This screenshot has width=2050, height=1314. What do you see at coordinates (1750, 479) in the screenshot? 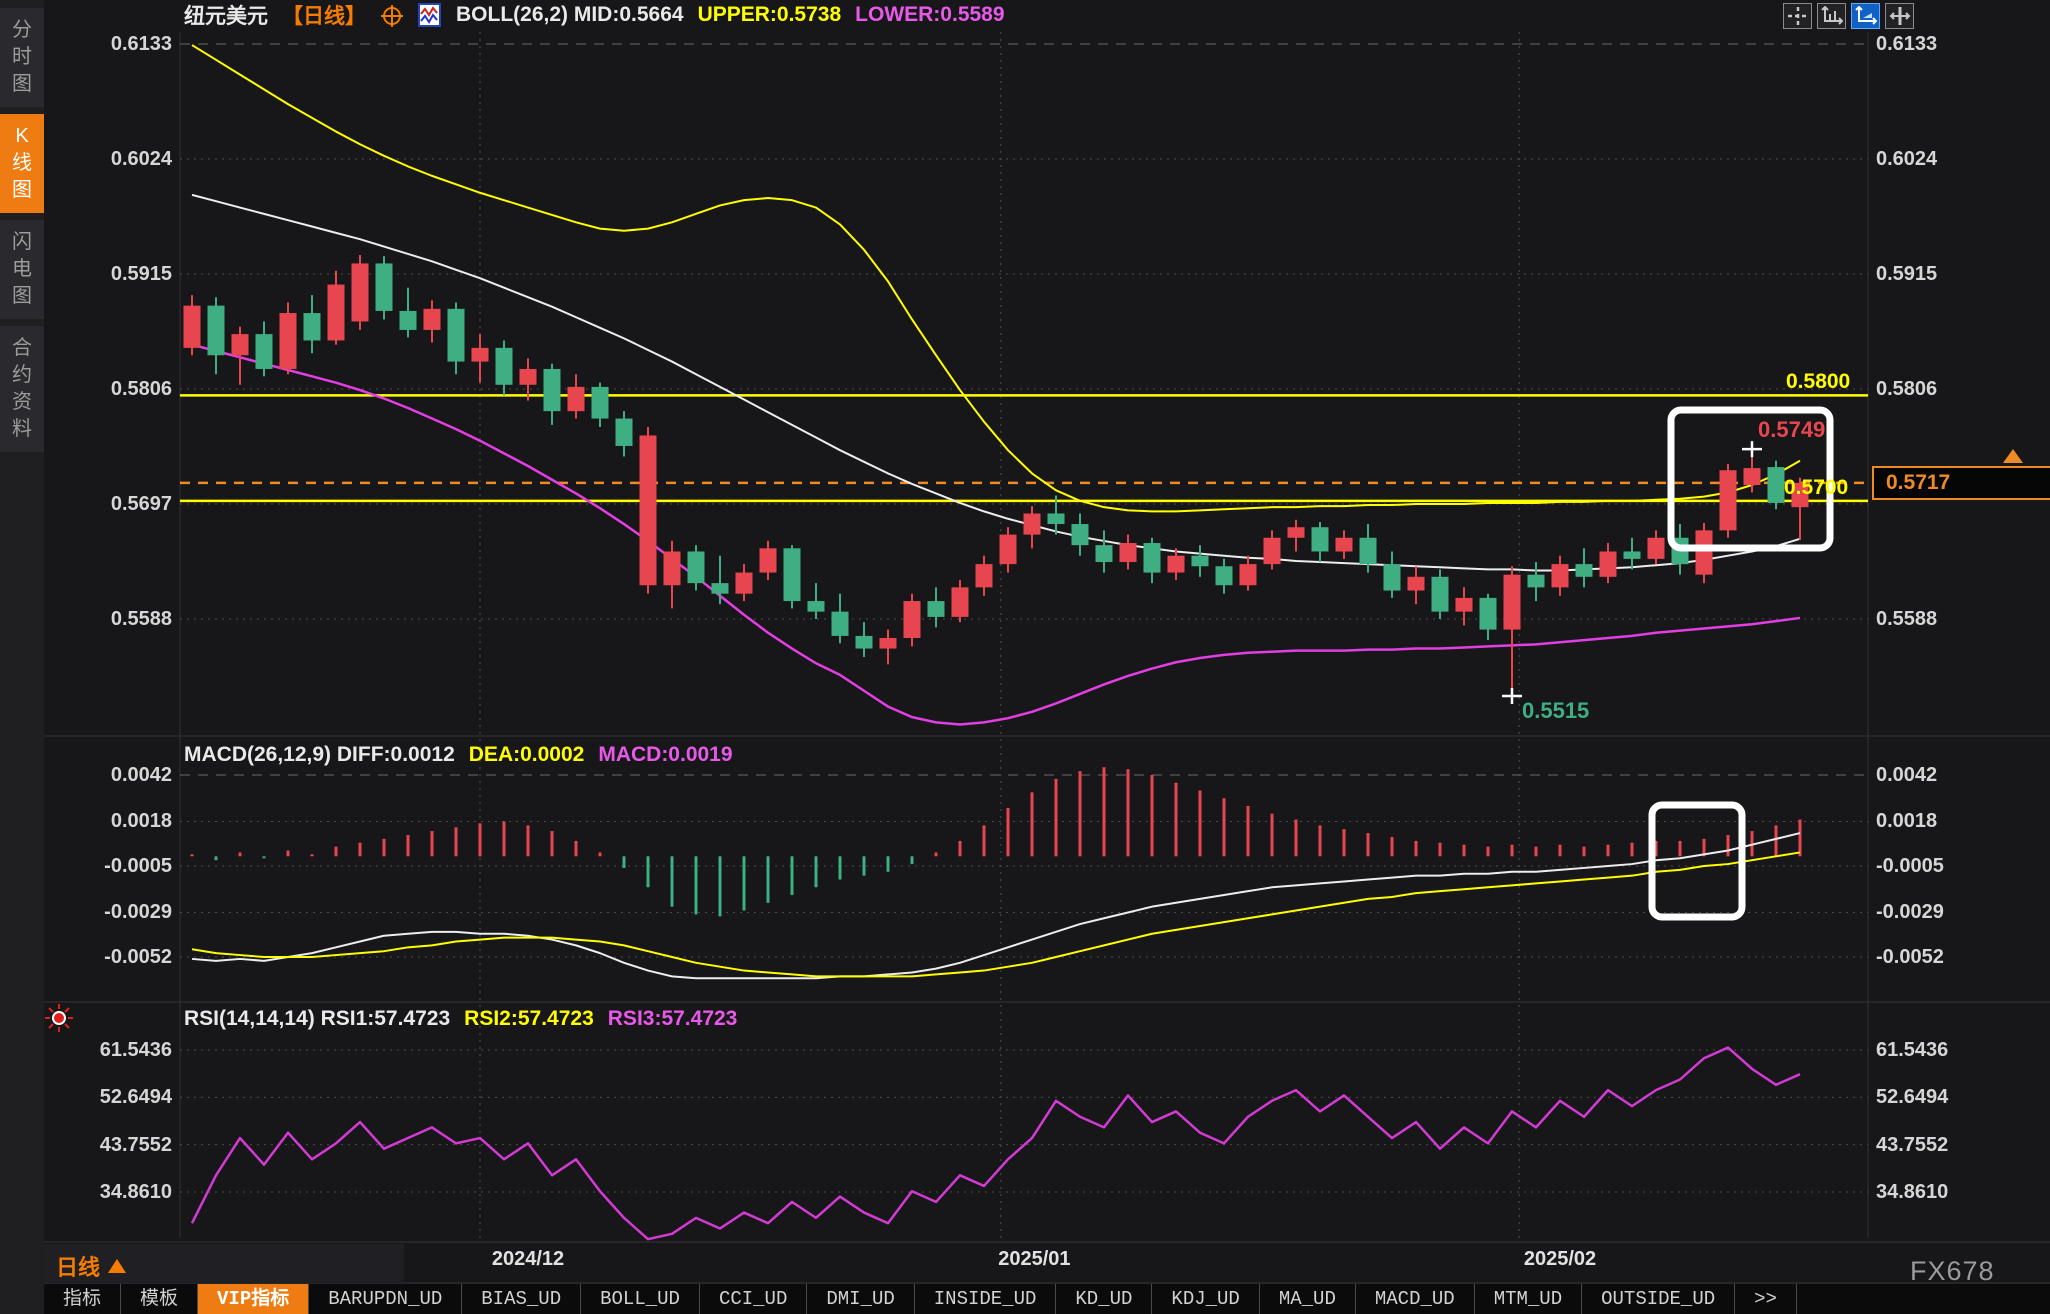
I see `highlight-box-main` at bounding box center [1750, 479].